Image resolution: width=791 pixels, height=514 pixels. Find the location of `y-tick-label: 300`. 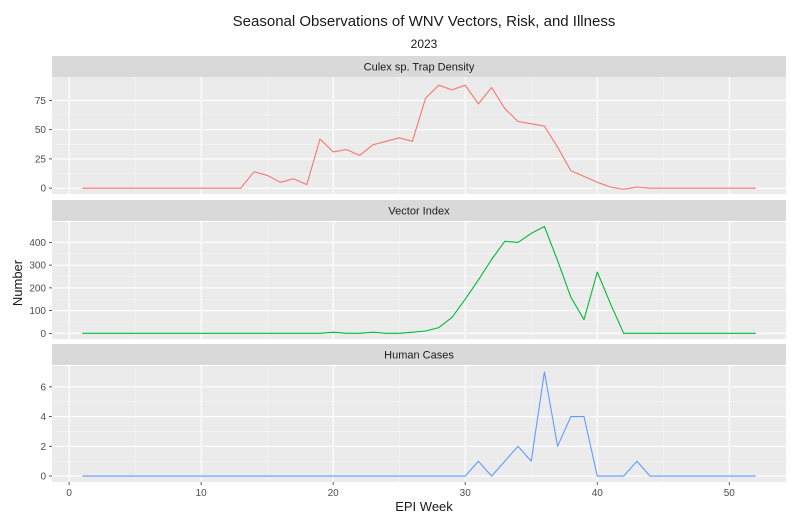

y-tick-label: 300 is located at coordinates (37, 266).